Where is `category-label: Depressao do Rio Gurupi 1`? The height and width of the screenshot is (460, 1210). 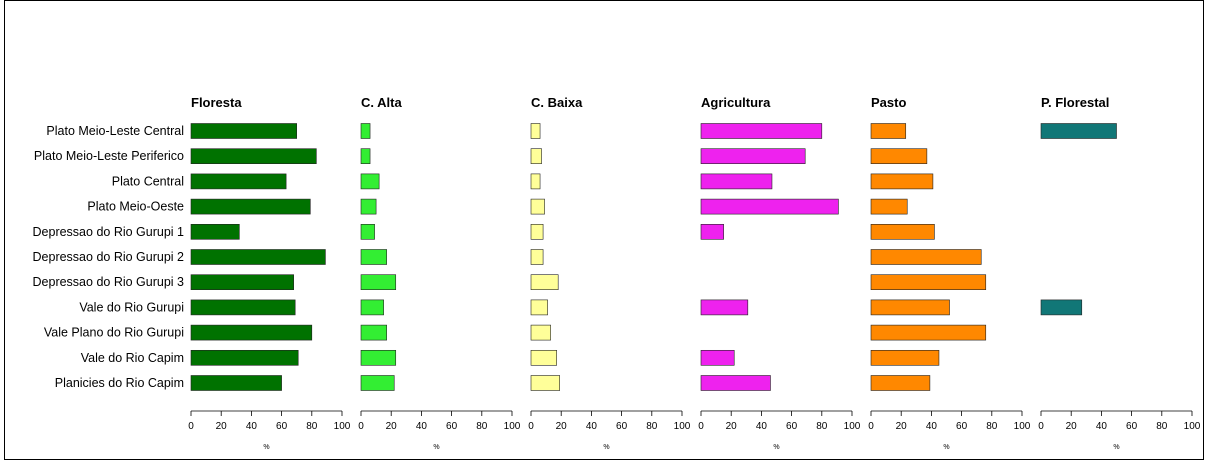
category-label: Depressao do Rio Gurupi 1 is located at coordinates (109, 232).